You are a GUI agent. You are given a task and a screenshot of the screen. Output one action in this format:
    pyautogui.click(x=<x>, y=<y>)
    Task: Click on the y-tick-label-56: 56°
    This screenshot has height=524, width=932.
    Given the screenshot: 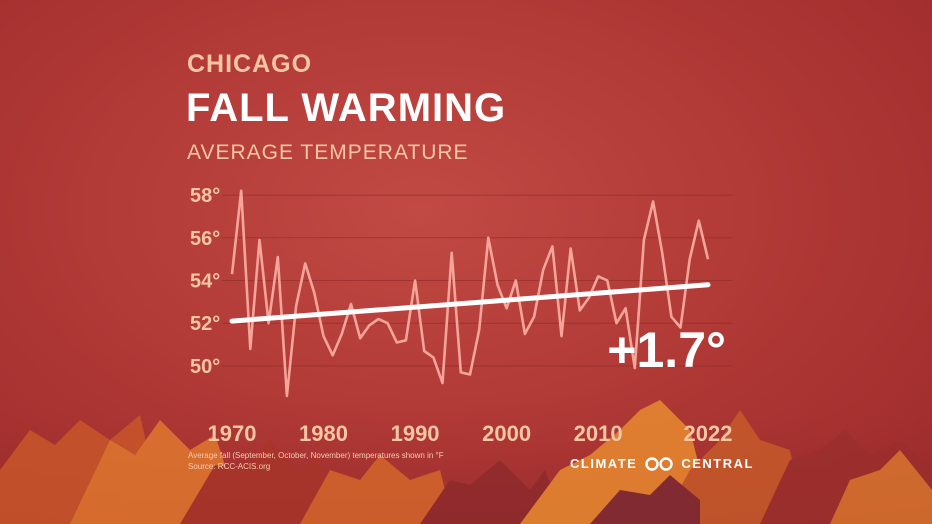 What is the action you would take?
    pyautogui.click(x=205, y=239)
    